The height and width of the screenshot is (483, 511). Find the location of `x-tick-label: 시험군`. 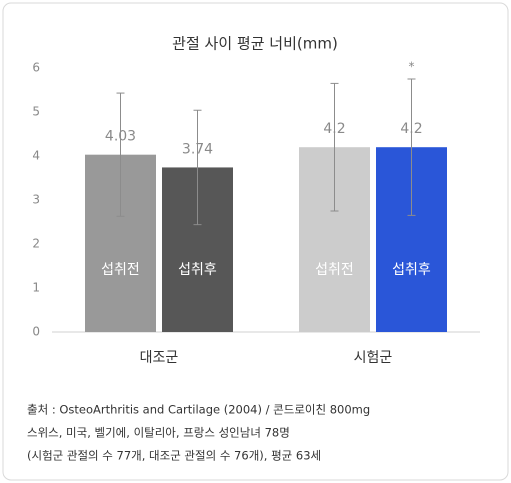

x-tick-label: 시험군 is located at coordinates (373, 358).